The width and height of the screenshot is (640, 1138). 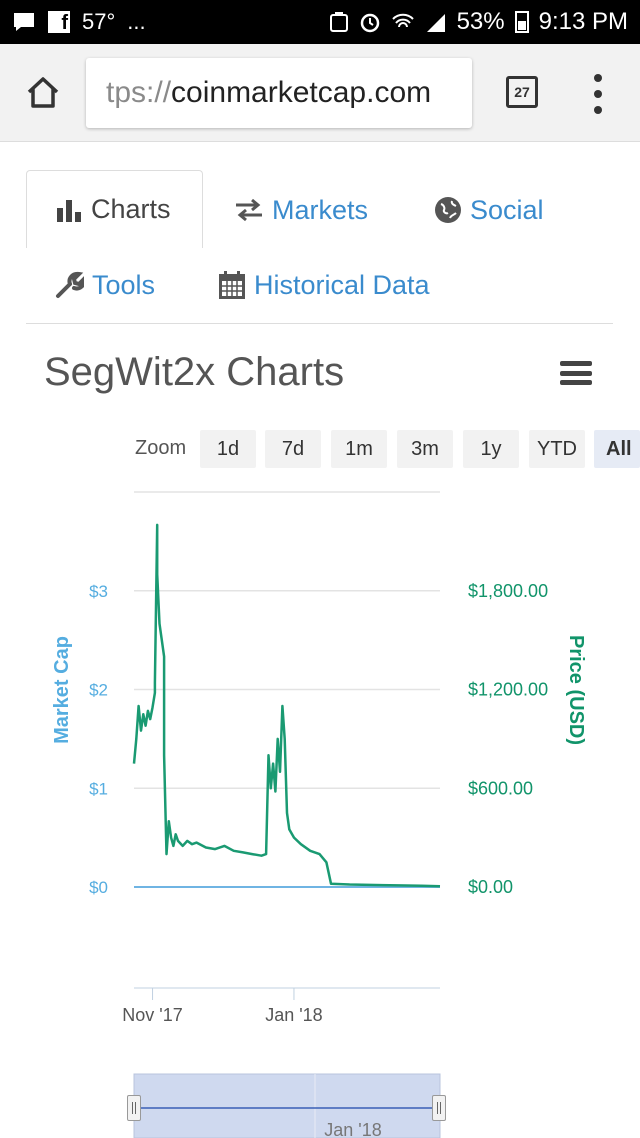 What do you see at coordinates (507, 209) in the screenshot?
I see `tab-social-label: Social` at bounding box center [507, 209].